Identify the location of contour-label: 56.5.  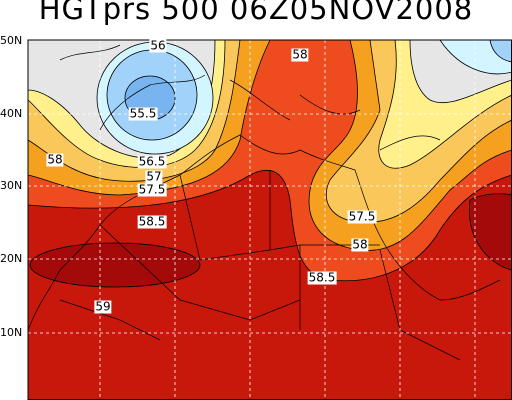
(152, 161).